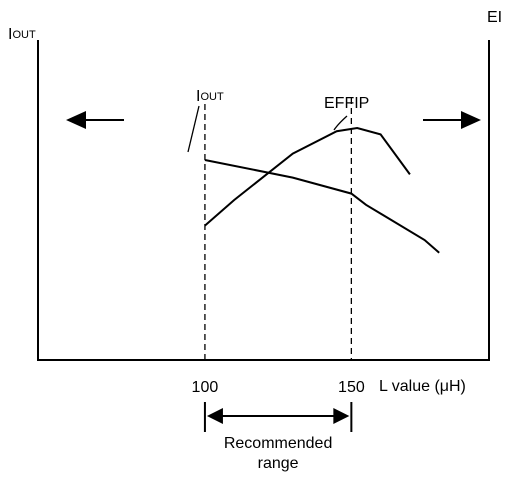  I want to click on recommended-range-bracket, so click(278, 417).